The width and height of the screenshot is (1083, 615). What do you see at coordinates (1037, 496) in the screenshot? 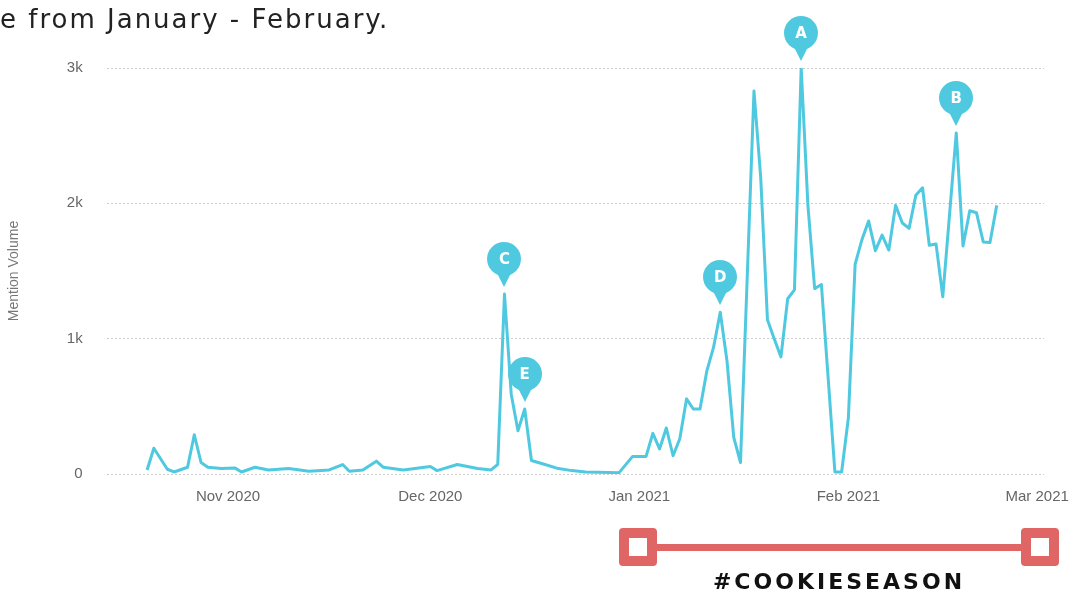
I see `x-tick-label: Mar 2021` at bounding box center [1037, 496].